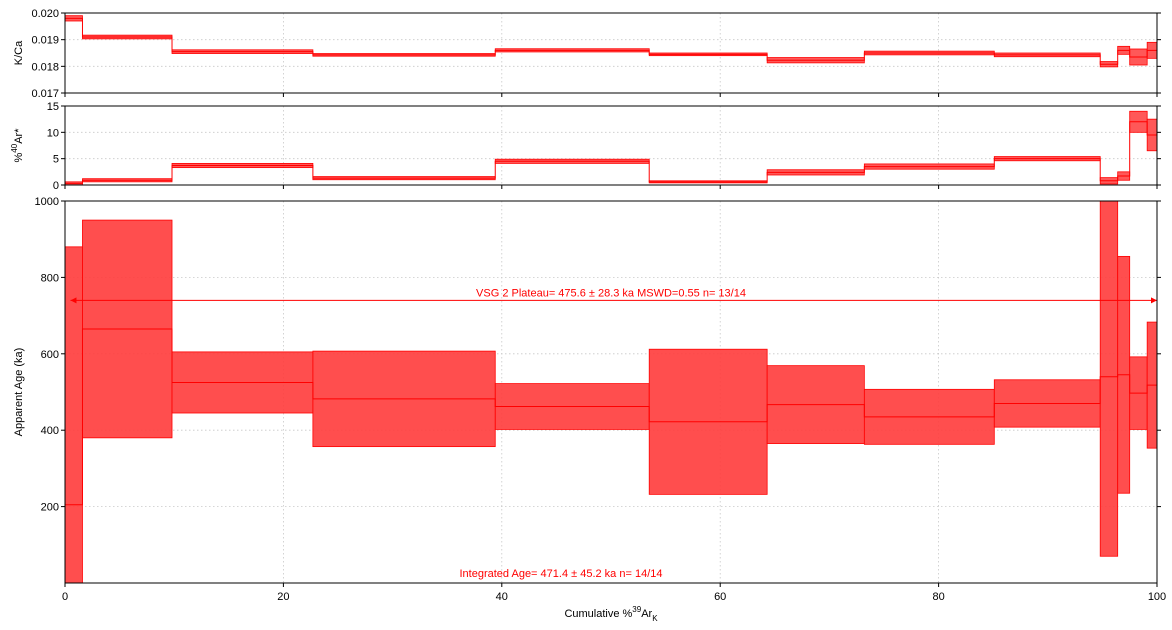 This screenshot has width=1172, height=630. I want to click on plateau-arrow-left, so click(73, 300).